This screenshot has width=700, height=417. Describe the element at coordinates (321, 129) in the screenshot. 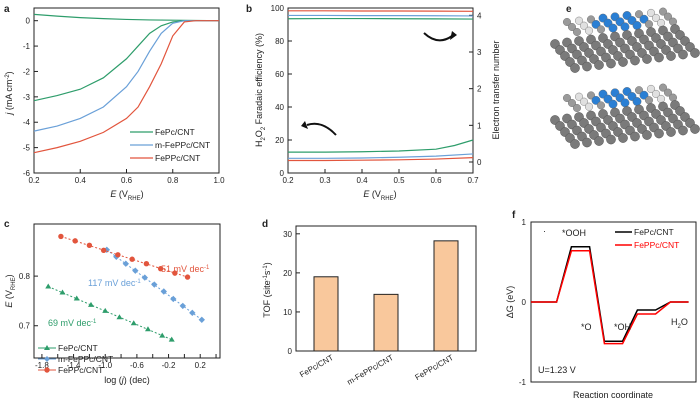

I see `arrow-left-axis-icon` at that location.